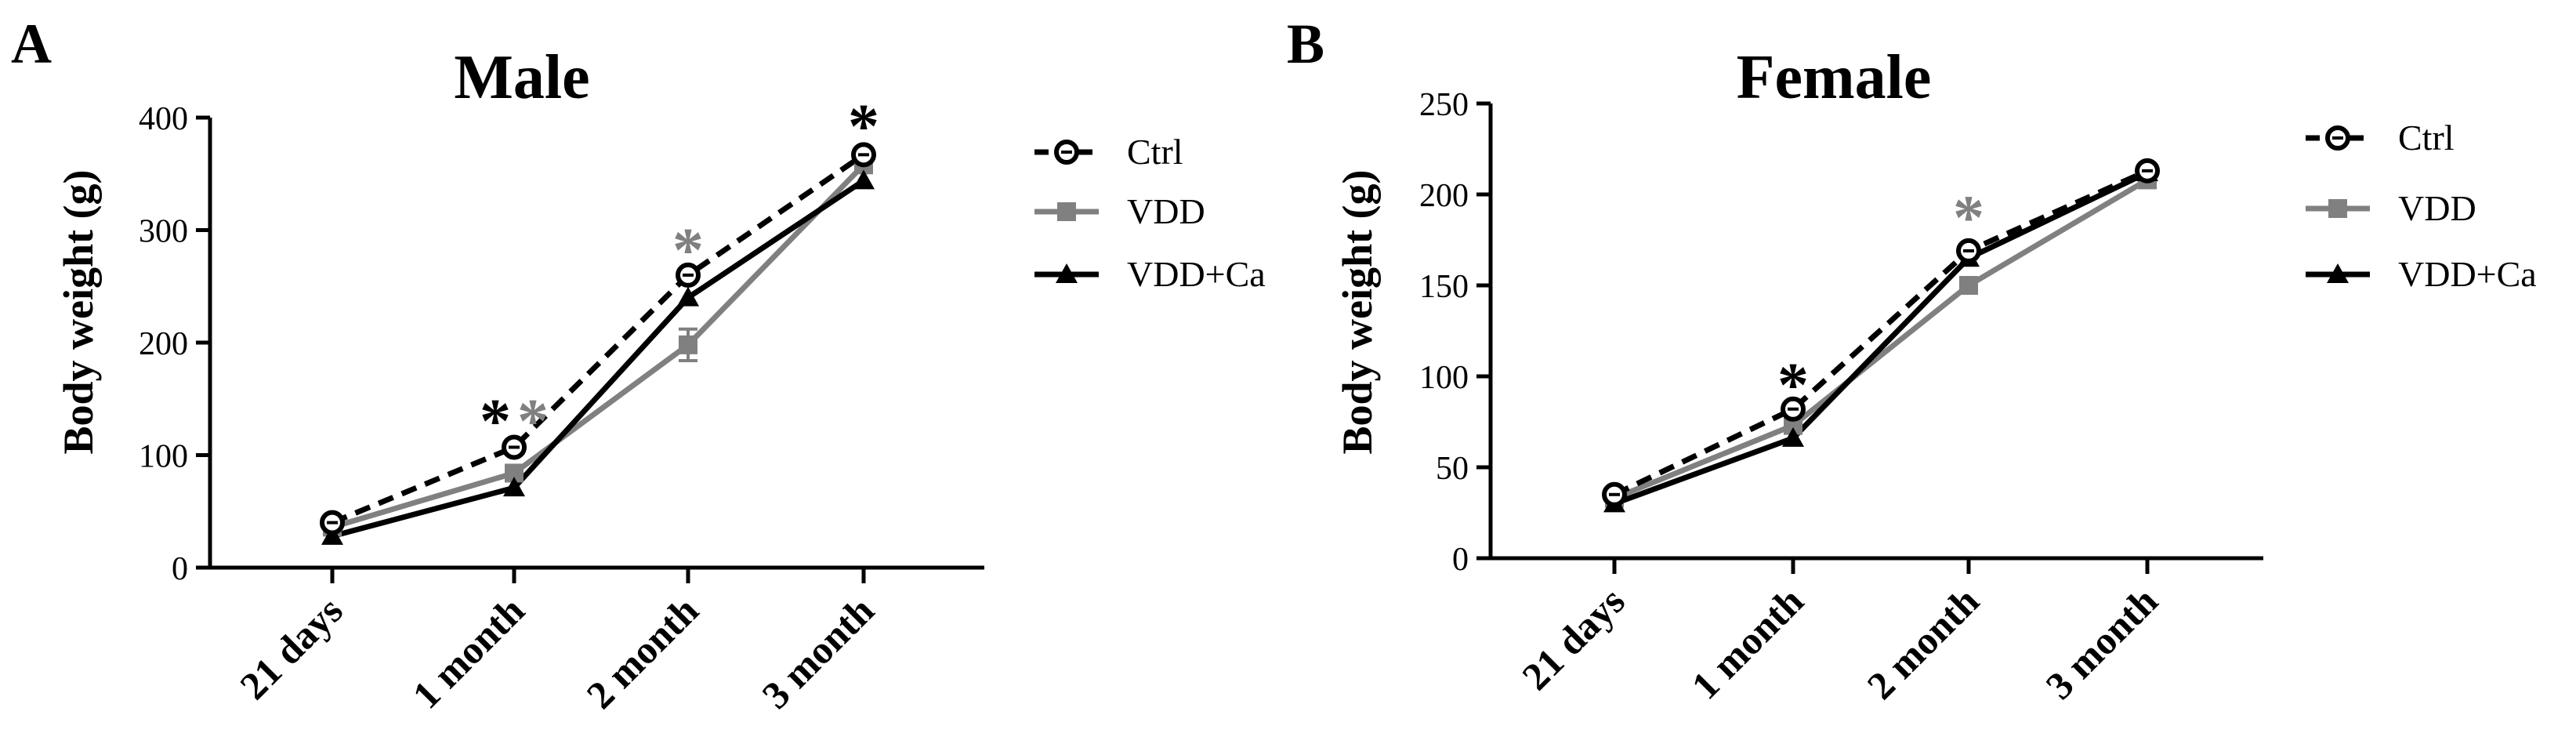 The image size is (2576, 755). I want to click on chart-title-male: Male, so click(521, 77).